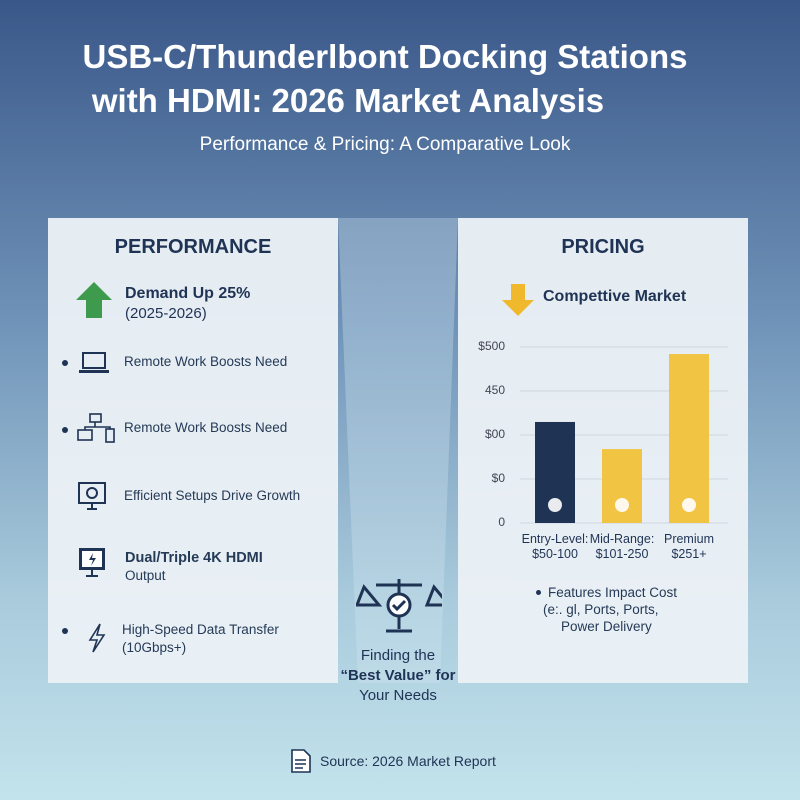  What do you see at coordinates (166, 313) in the screenshot?
I see `highlight-subtitle: (2025-2026)` at bounding box center [166, 313].